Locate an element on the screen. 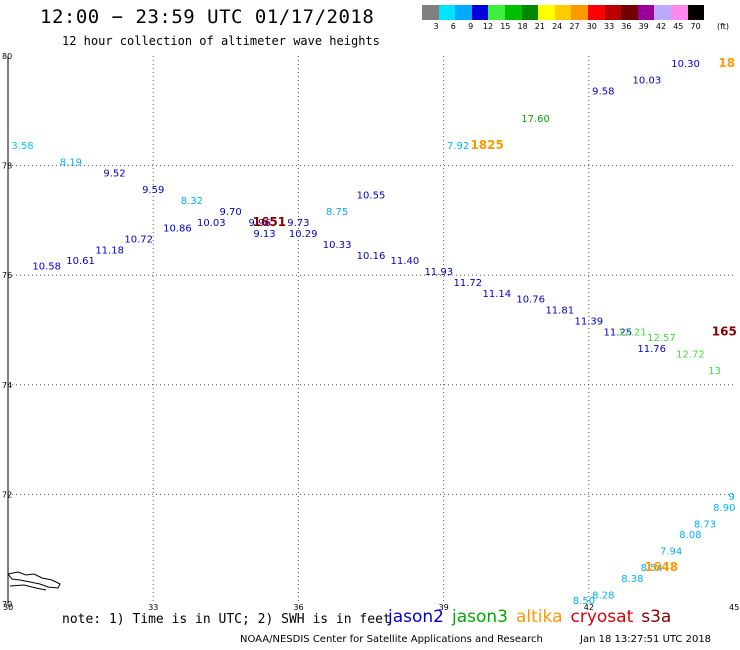  wave-height-label: 8.54 is located at coordinates (652, 568).